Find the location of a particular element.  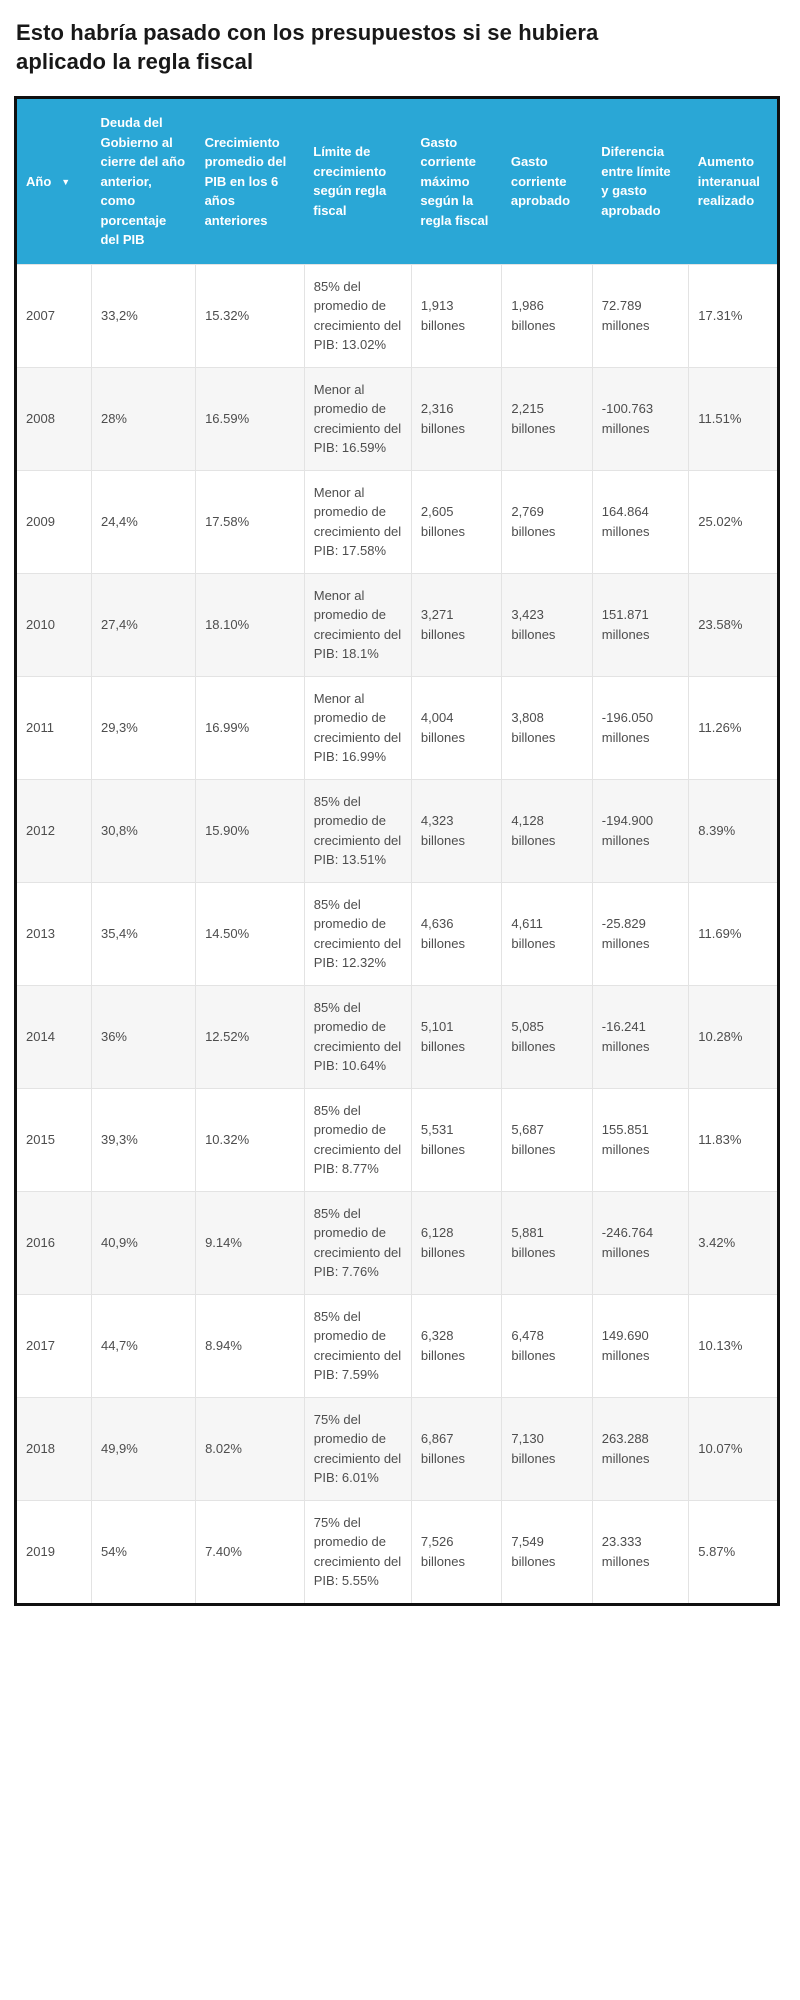

column-header-ano: Año ▼ is located at coordinates (54, 182).